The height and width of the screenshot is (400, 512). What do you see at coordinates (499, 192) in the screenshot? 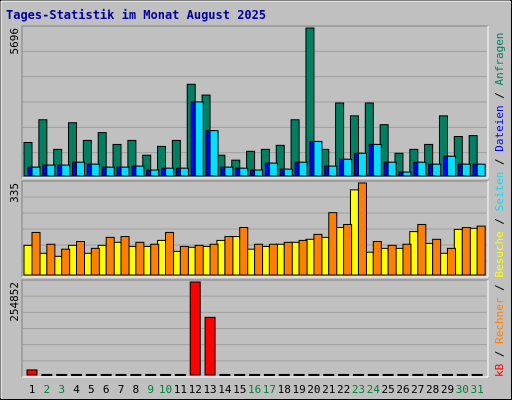
I see `legend-entry: Seiten` at bounding box center [499, 192].